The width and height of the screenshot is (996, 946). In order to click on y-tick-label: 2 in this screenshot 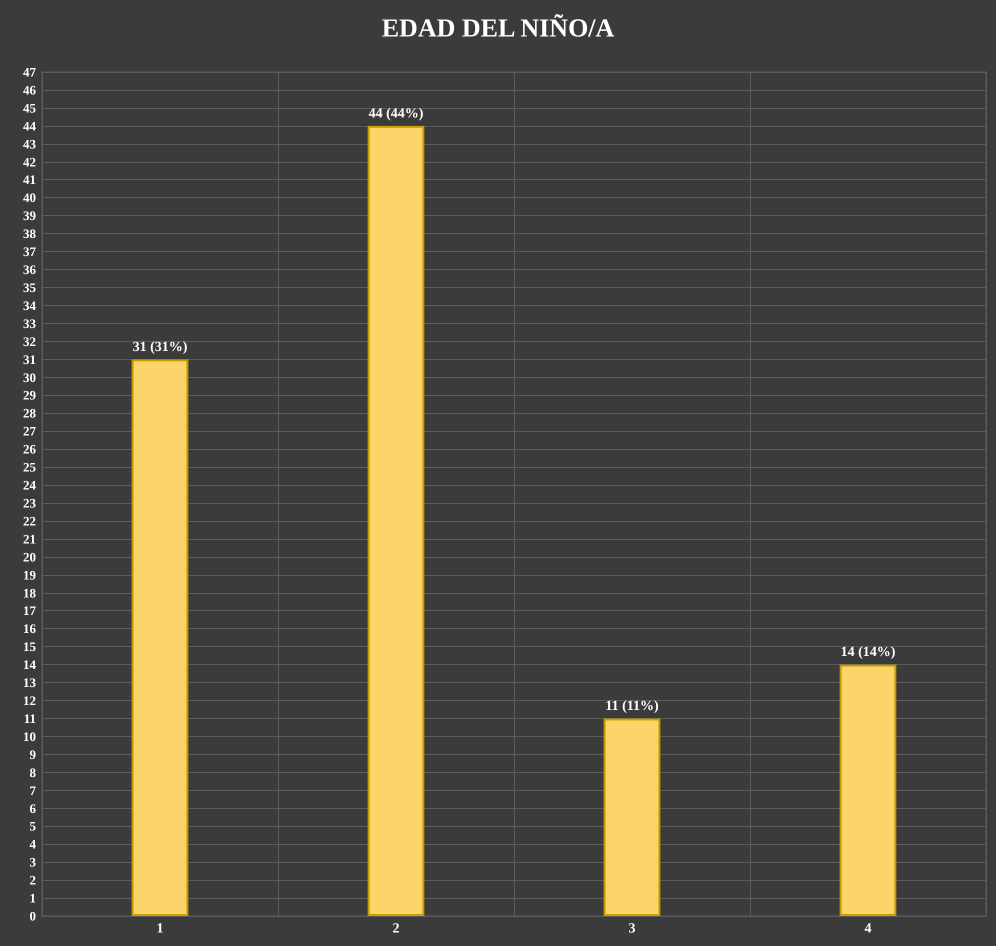, I will do `click(33, 880)`.